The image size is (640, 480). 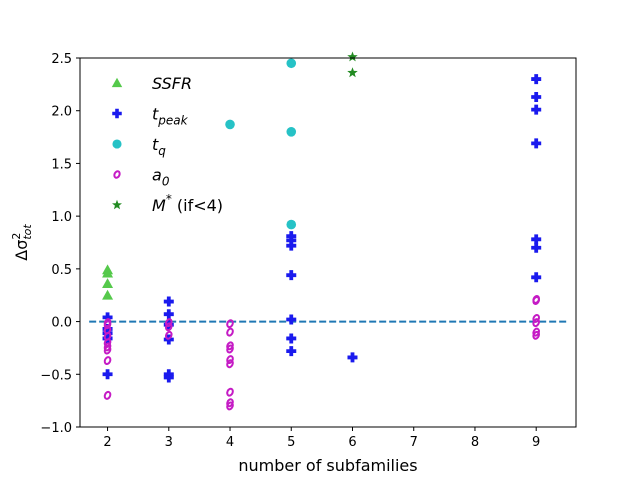 What do you see at coordinates (157, 175) in the screenshot?
I see `legend-label-main: a` at bounding box center [157, 175].